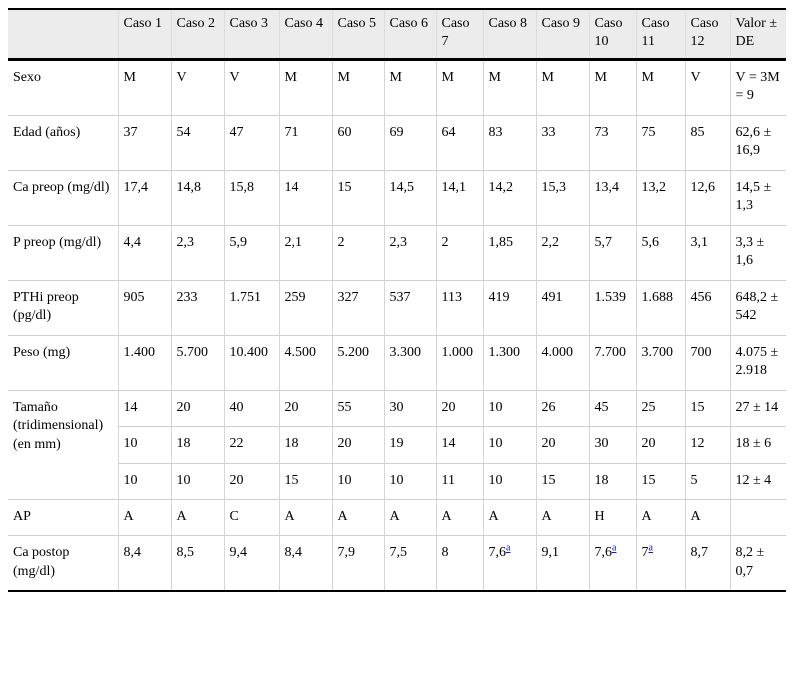 Image resolution: width=794 pixels, height=676 pixels. What do you see at coordinates (612, 408) in the screenshot?
I see `value-cell: 45` at bounding box center [612, 408].